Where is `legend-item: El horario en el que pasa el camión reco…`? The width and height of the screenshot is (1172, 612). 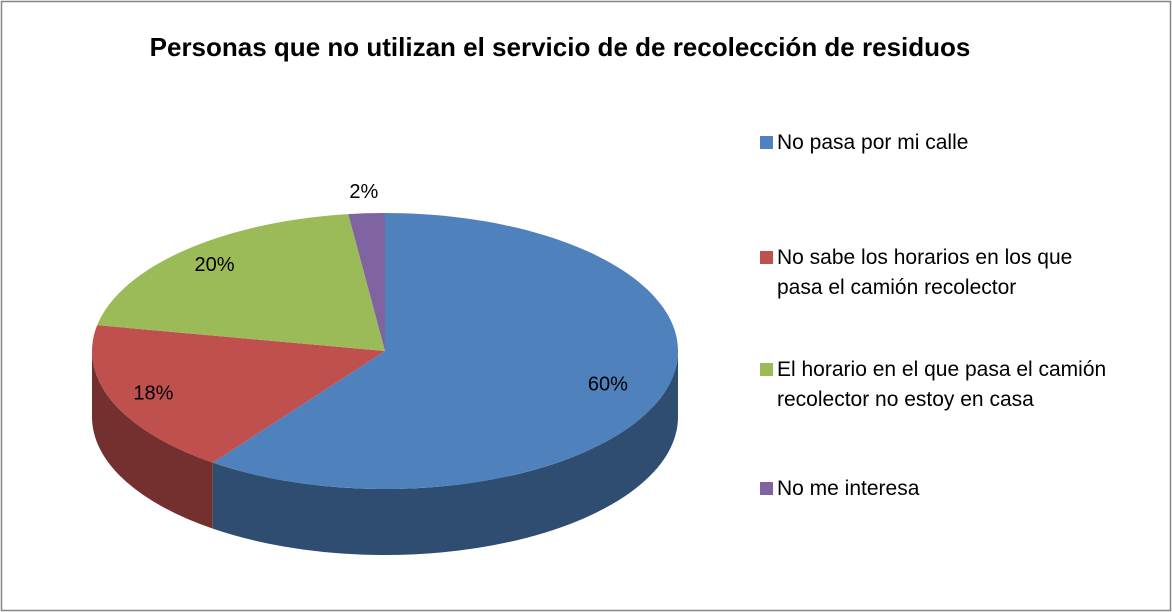
legend-item: El horario en el que pasa el camión reco… is located at coordinates (940, 385).